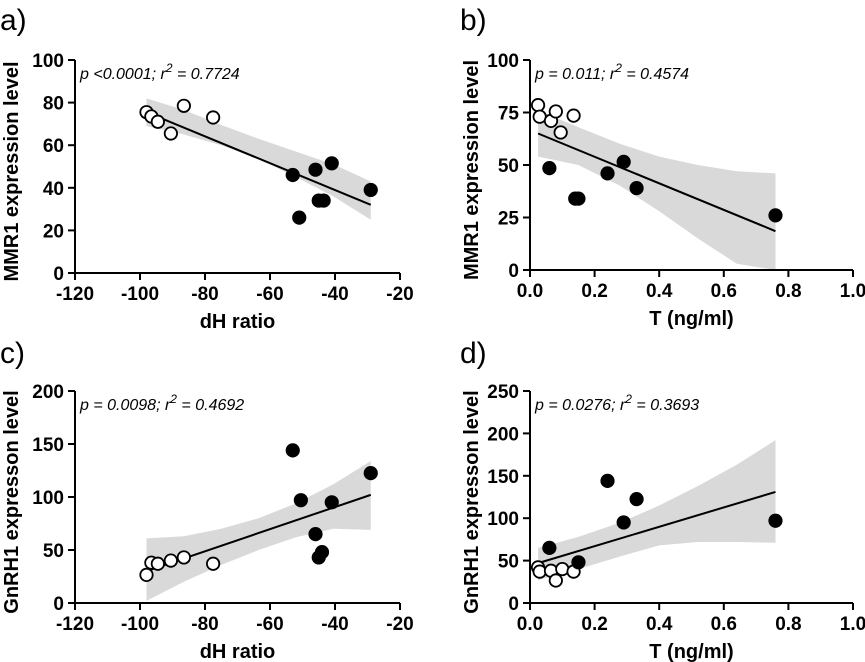  What do you see at coordinates (665, 405) in the screenshot?
I see `stats-r-squared: = 0.3693` at bounding box center [665, 405].